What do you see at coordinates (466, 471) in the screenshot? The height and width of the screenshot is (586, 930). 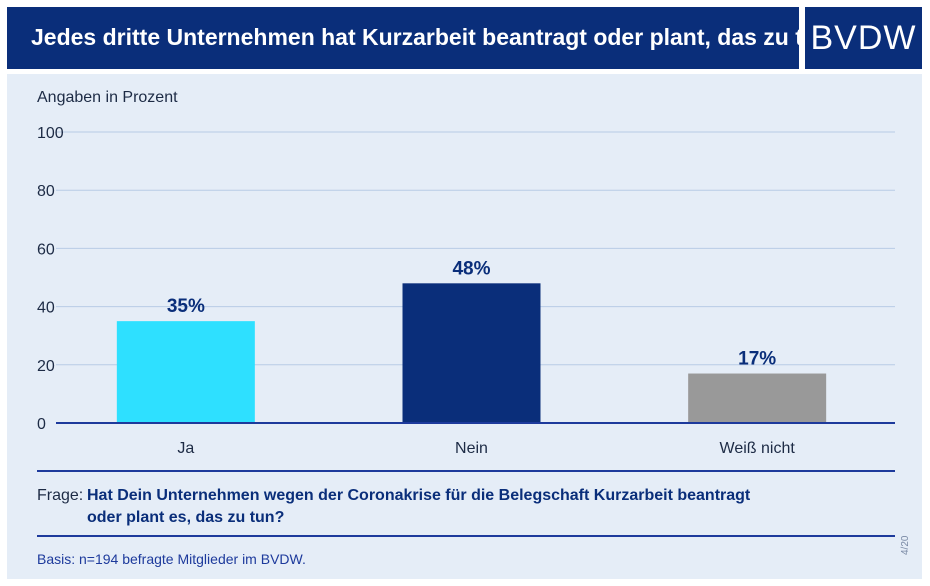 I see `separator-top` at bounding box center [466, 471].